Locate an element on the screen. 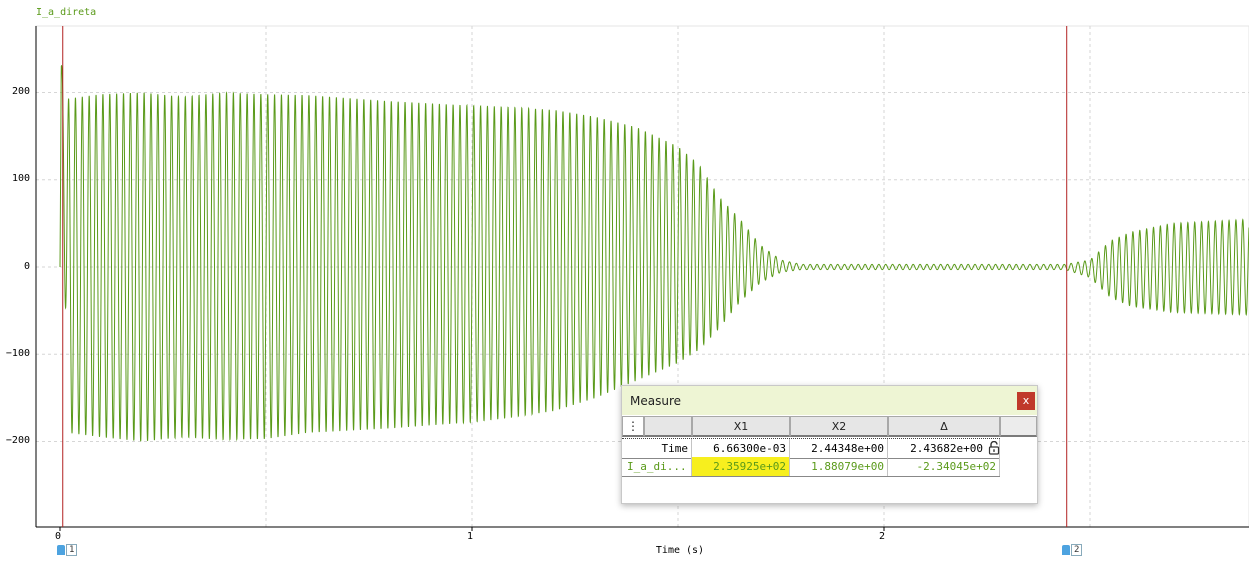 The image size is (1249, 565). x-tick-label: 2 is located at coordinates (882, 536).